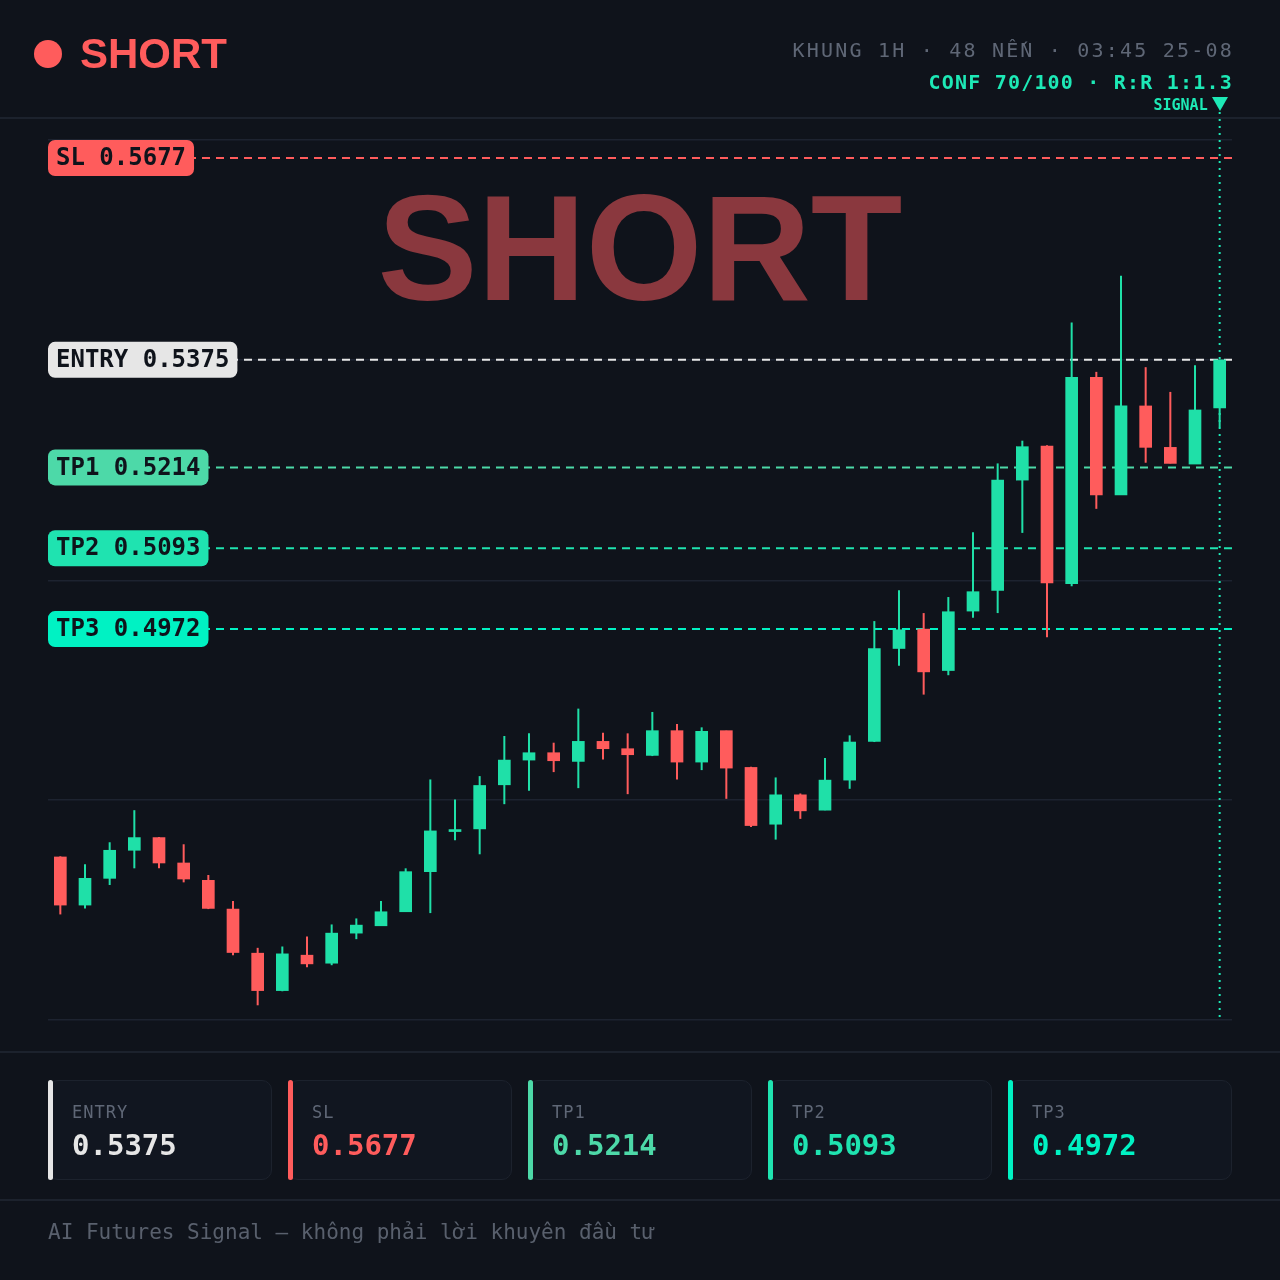  Describe the element at coordinates (128, 628) in the screenshot. I see `ref-line-label: TP3 0.4972` at that location.